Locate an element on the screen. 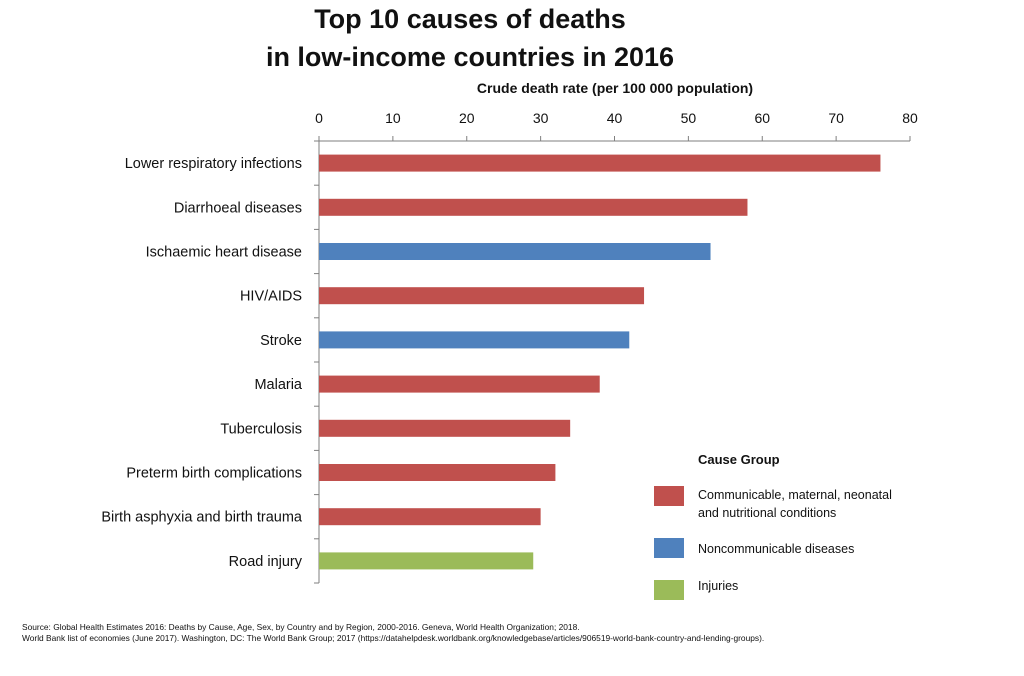  x-tick-label: 60 is located at coordinates (762, 118).